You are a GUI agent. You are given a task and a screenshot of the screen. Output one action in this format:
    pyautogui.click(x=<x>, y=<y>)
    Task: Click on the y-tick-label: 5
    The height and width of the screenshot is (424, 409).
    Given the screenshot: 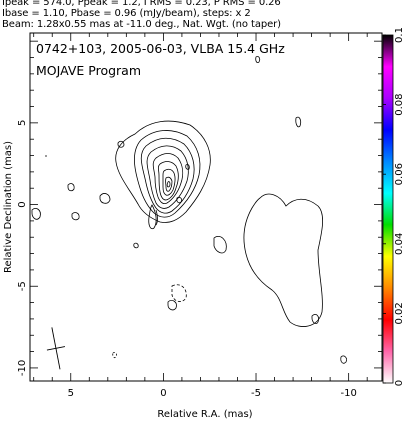 What is the action you would take?
    pyautogui.click(x=22, y=123)
    